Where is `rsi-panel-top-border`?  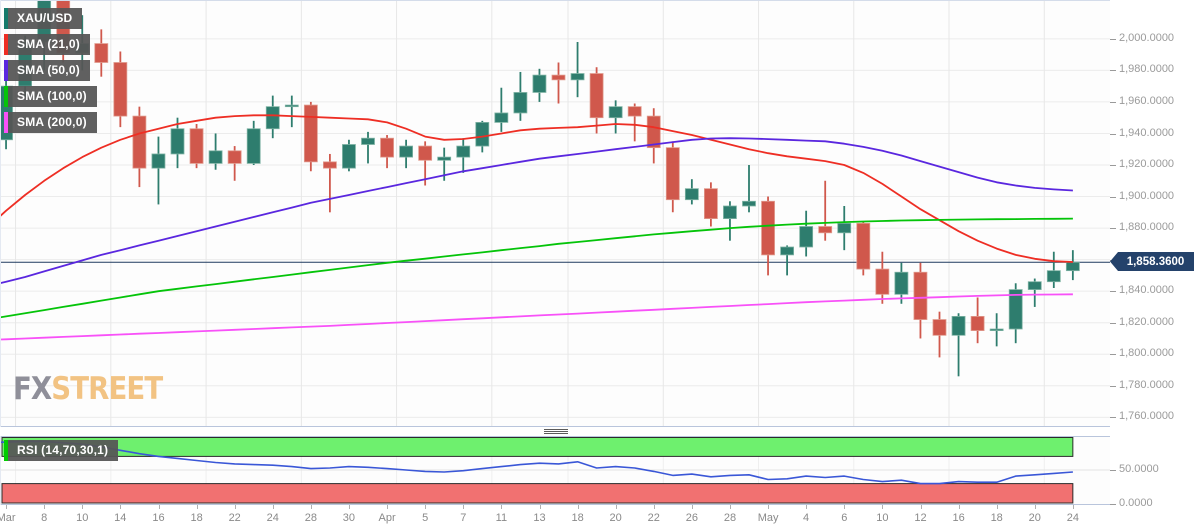
rsi-panel-top-border is located at coordinates (555, 436).